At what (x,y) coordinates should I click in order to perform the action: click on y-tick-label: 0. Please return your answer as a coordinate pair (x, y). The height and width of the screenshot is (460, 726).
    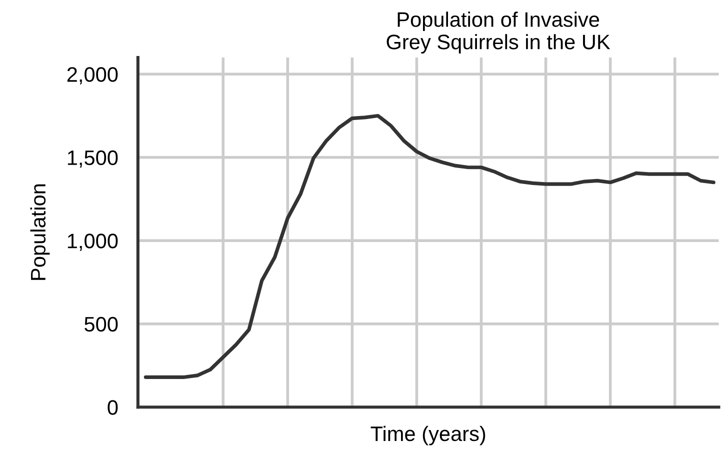
    Looking at the image, I should click on (113, 407).